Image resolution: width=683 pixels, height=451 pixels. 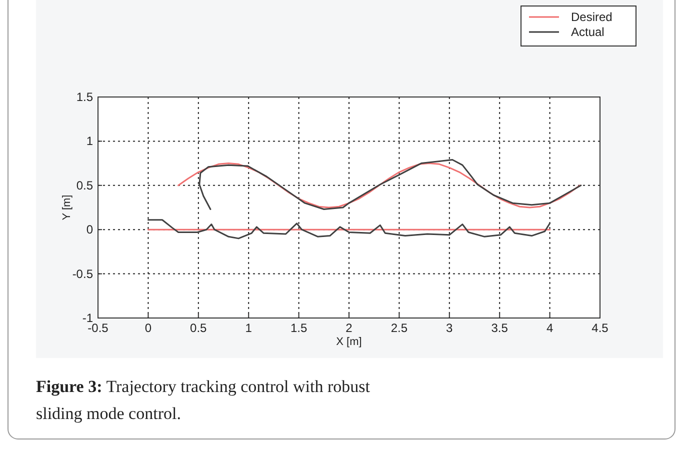 What do you see at coordinates (587, 32) in the screenshot?
I see `legend-label: Actual` at bounding box center [587, 32].